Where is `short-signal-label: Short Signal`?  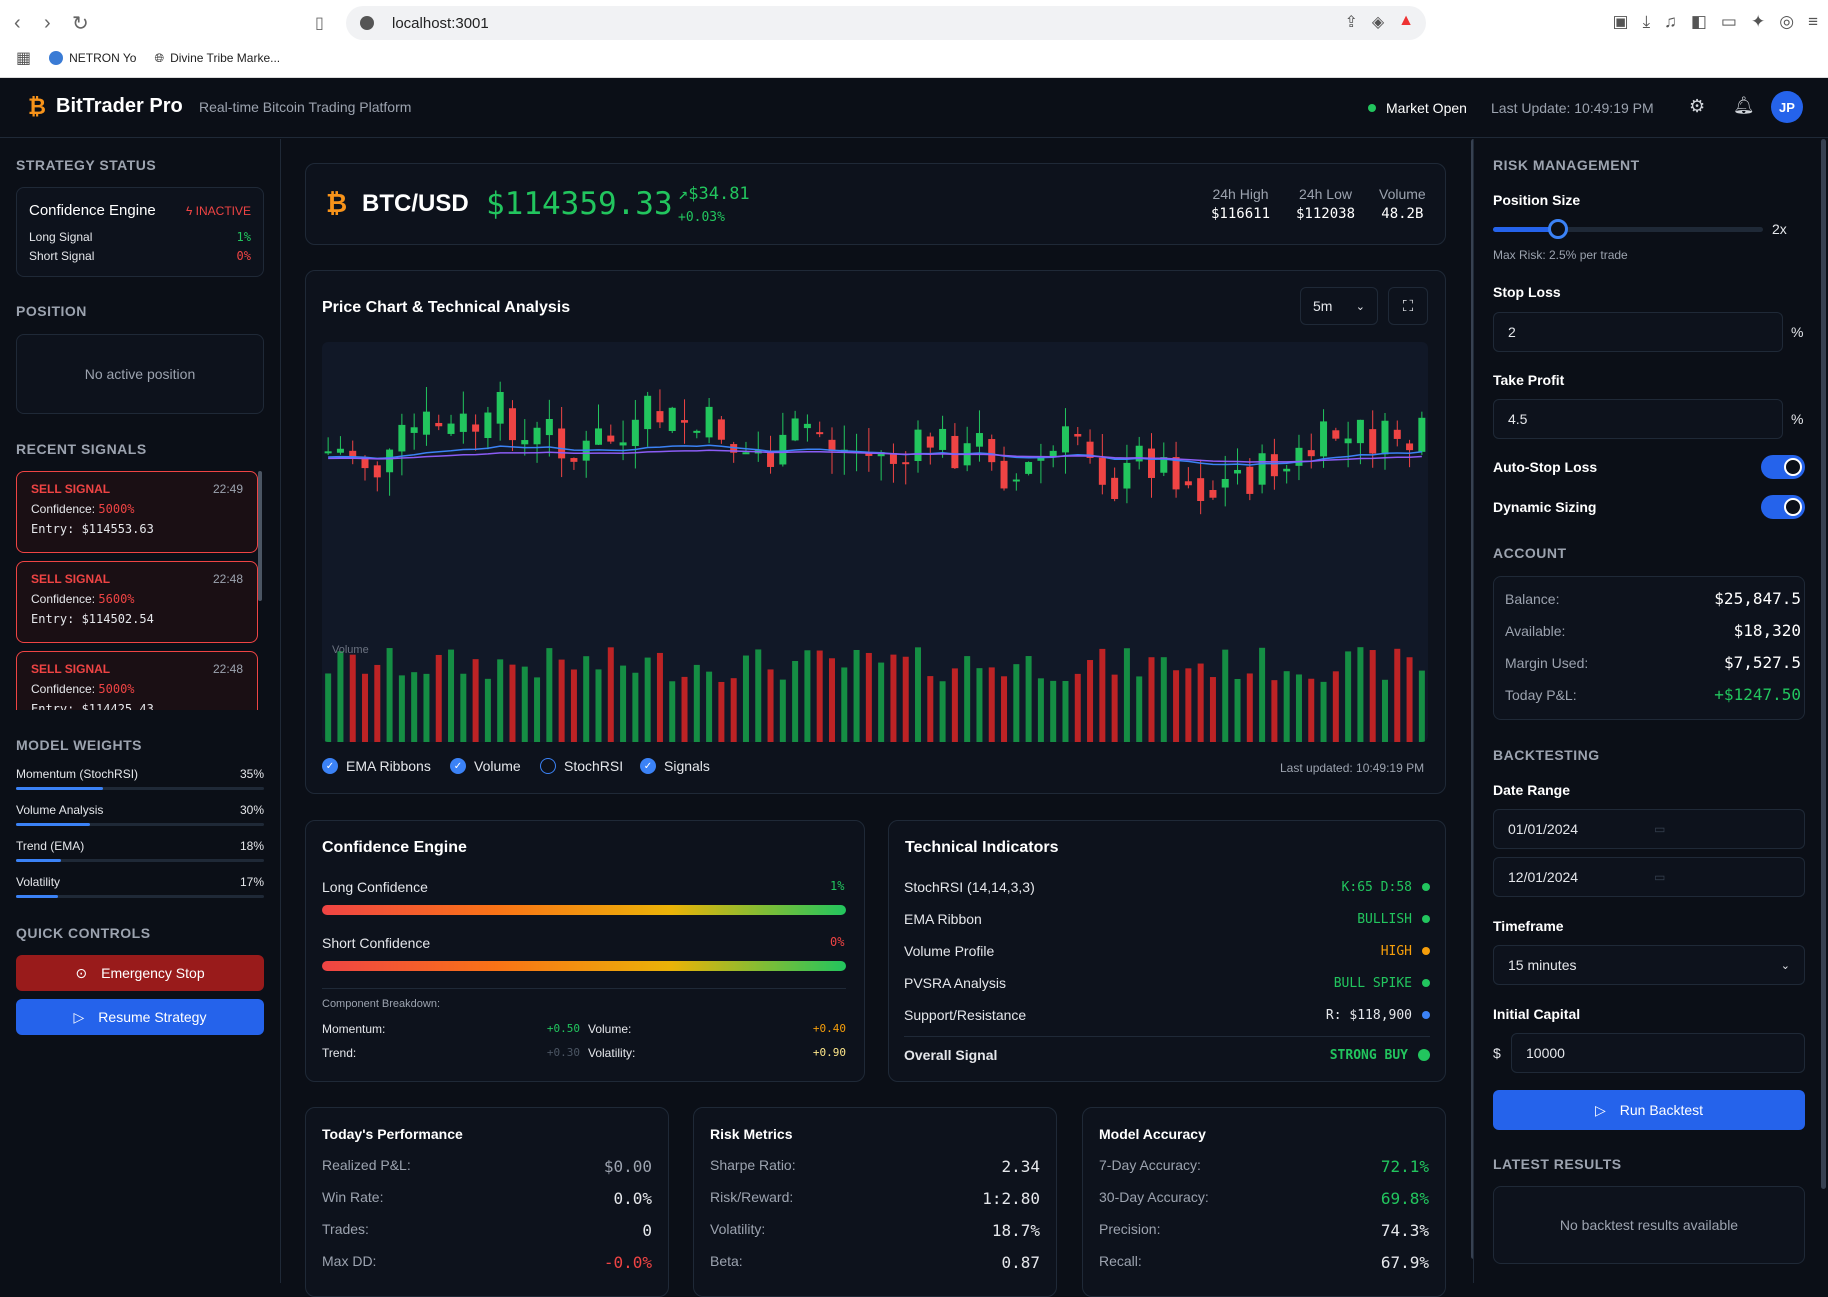
short-signal-label: Short Signal is located at coordinates (62, 256).